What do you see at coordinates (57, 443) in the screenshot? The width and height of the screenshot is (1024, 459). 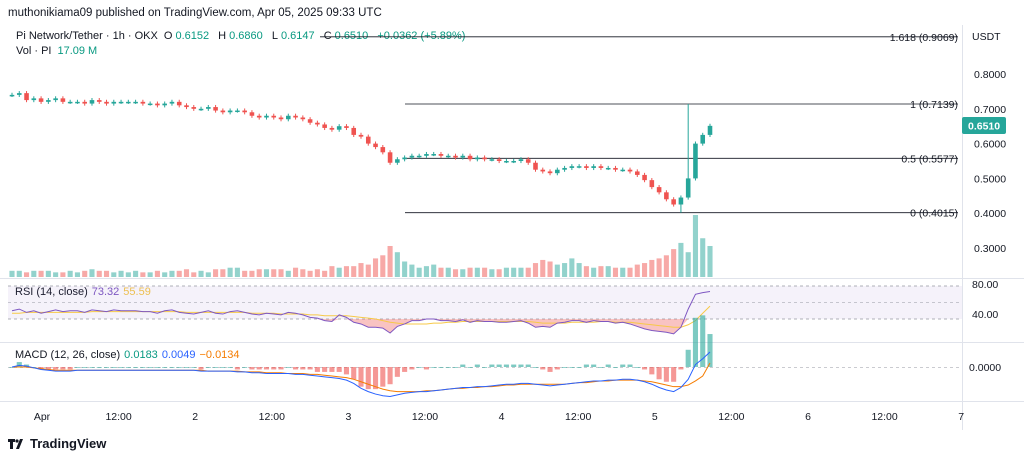 I see `tradingview-footer: TradingView` at bounding box center [57, 443].